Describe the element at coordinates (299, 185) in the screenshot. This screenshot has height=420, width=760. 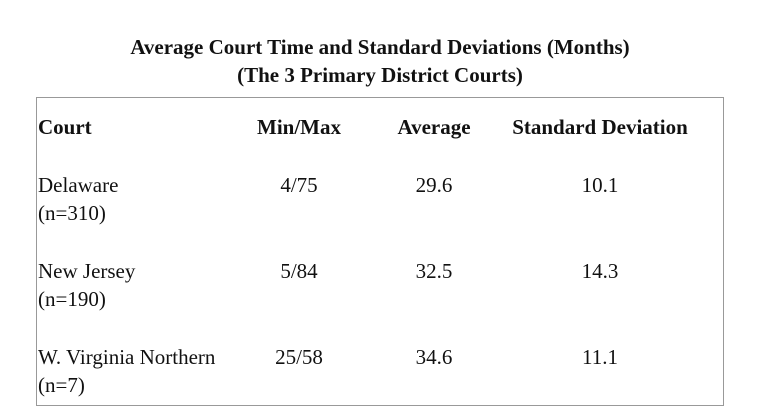
I see `min-max: 4/75` at that location.